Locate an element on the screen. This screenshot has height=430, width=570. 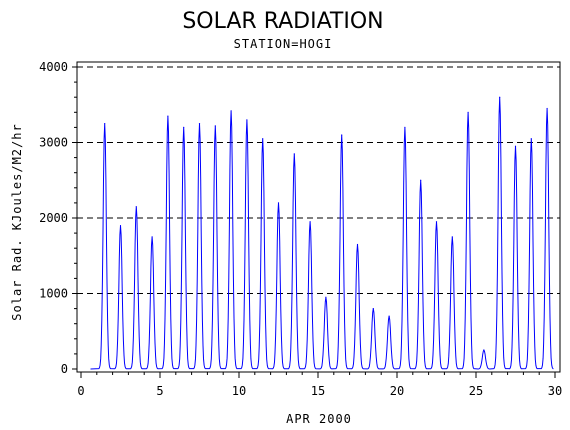
x-tick-label: 15 is located at coordinates (318, 391).